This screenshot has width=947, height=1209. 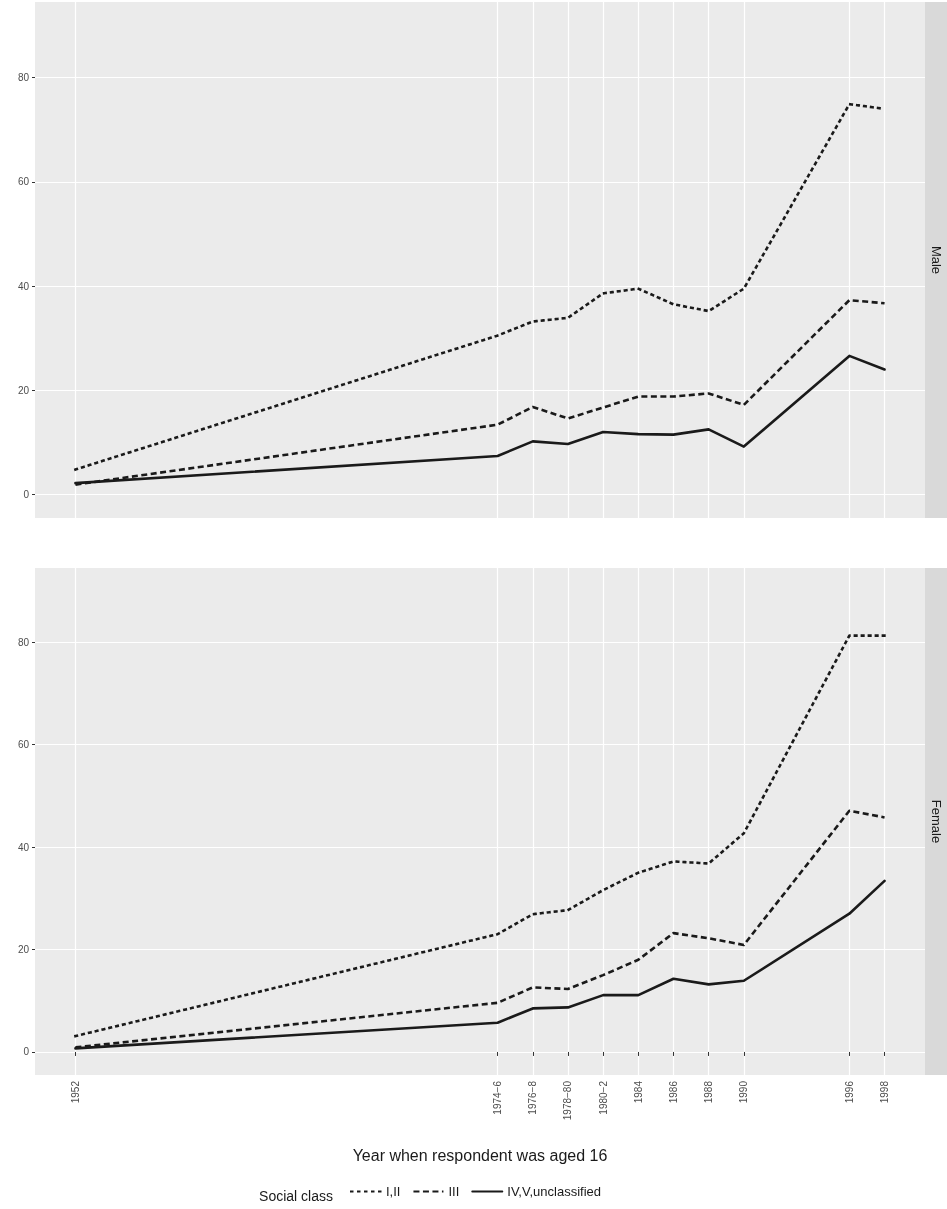 What do you see at coordinates (885, 1092) in the screenshot?
I see `x-tick-label: 1998` at bounding box center [885, 1092].